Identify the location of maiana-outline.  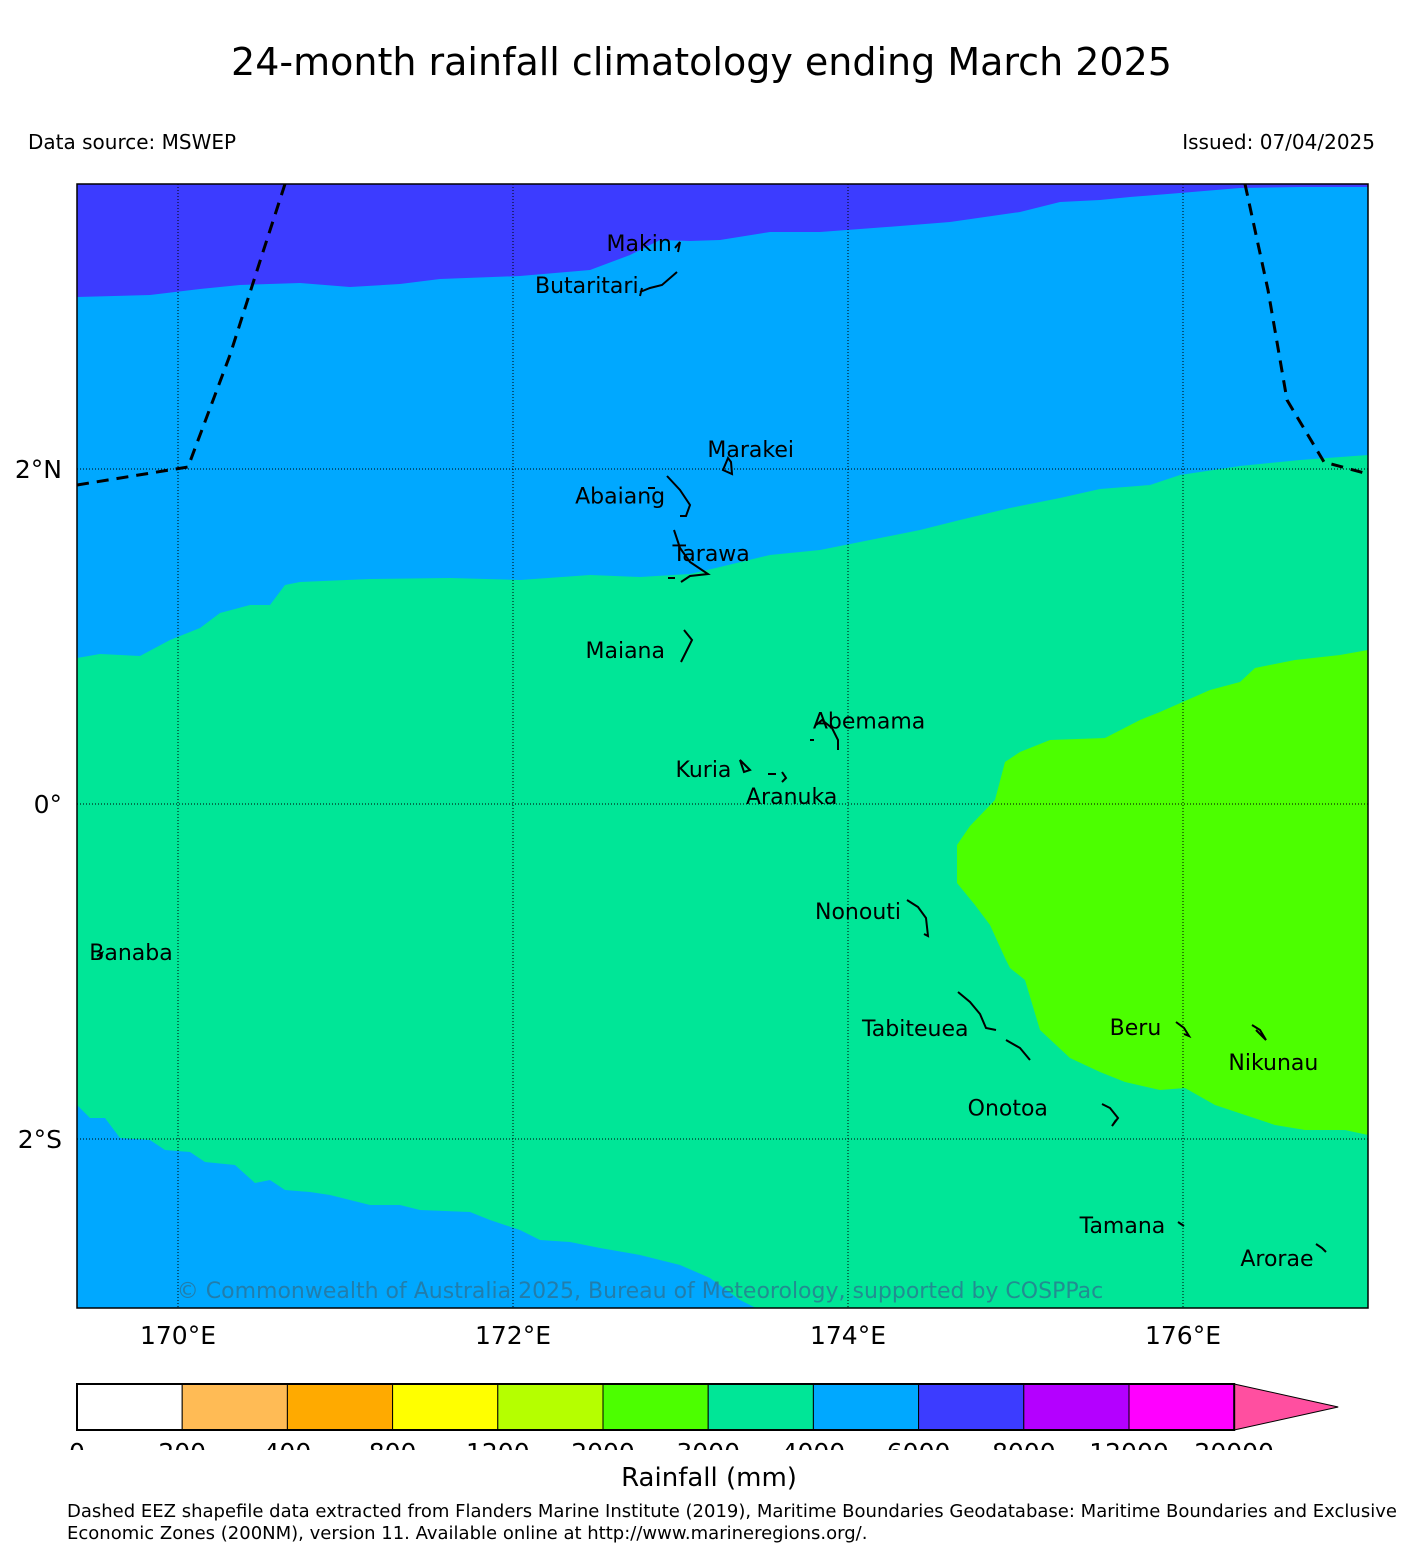
(687, 646).